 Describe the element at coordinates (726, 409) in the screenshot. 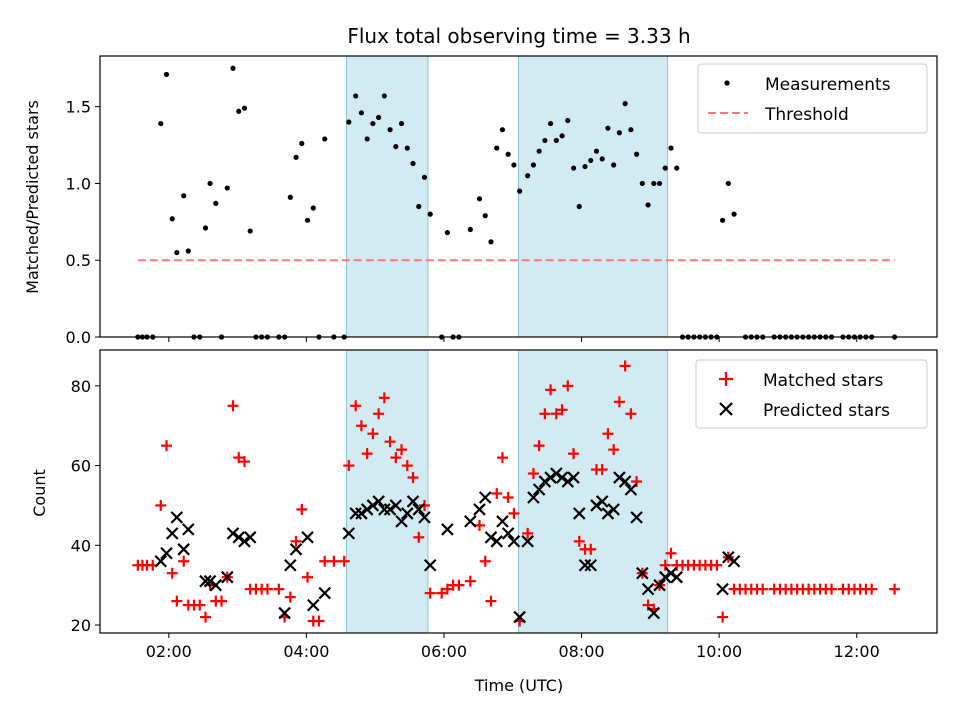

I see `legend-predicted-marker` at that location.